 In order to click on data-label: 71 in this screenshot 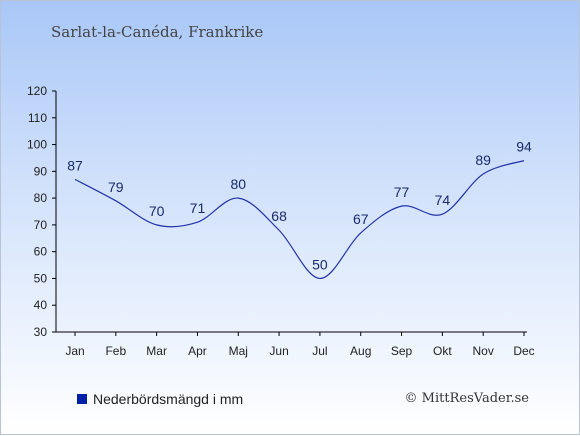, I will do `click(198, 208)`.